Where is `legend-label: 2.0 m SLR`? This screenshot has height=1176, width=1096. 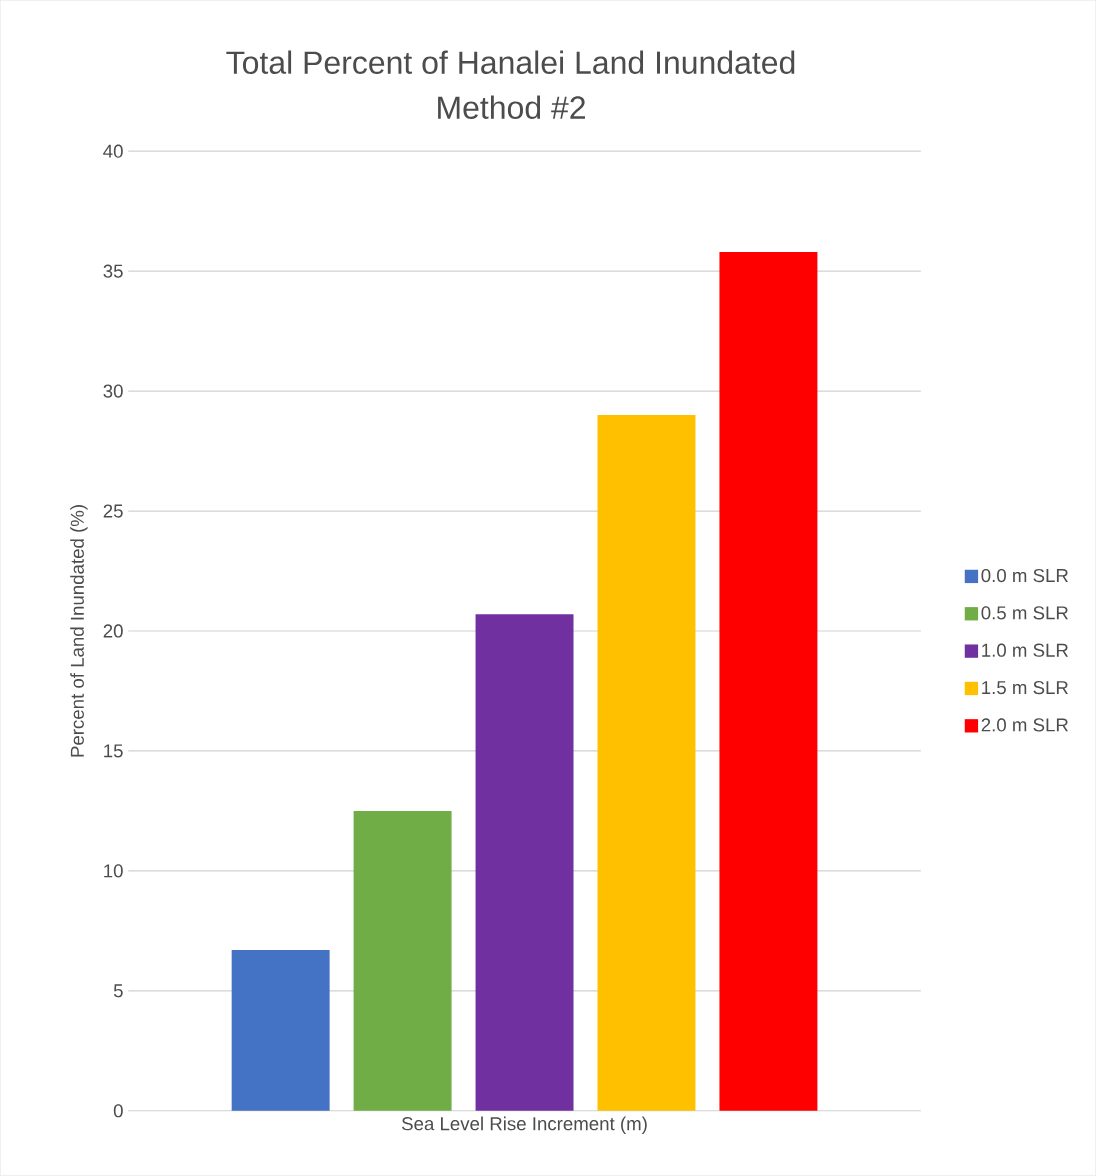 legend-label: 2.0 m SLR is located at coordinates (1024, 725).